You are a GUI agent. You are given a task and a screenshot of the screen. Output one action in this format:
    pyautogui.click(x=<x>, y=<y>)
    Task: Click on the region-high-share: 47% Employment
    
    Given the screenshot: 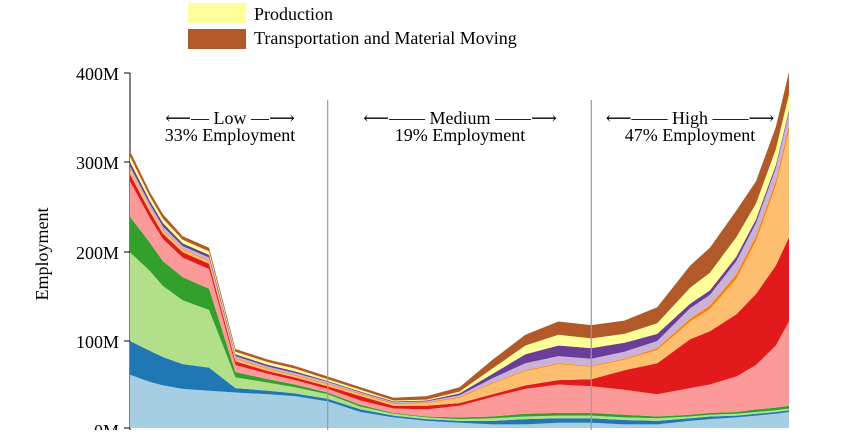 What is the action you would take?
    pyautogui.click(x=690, y=135)
    